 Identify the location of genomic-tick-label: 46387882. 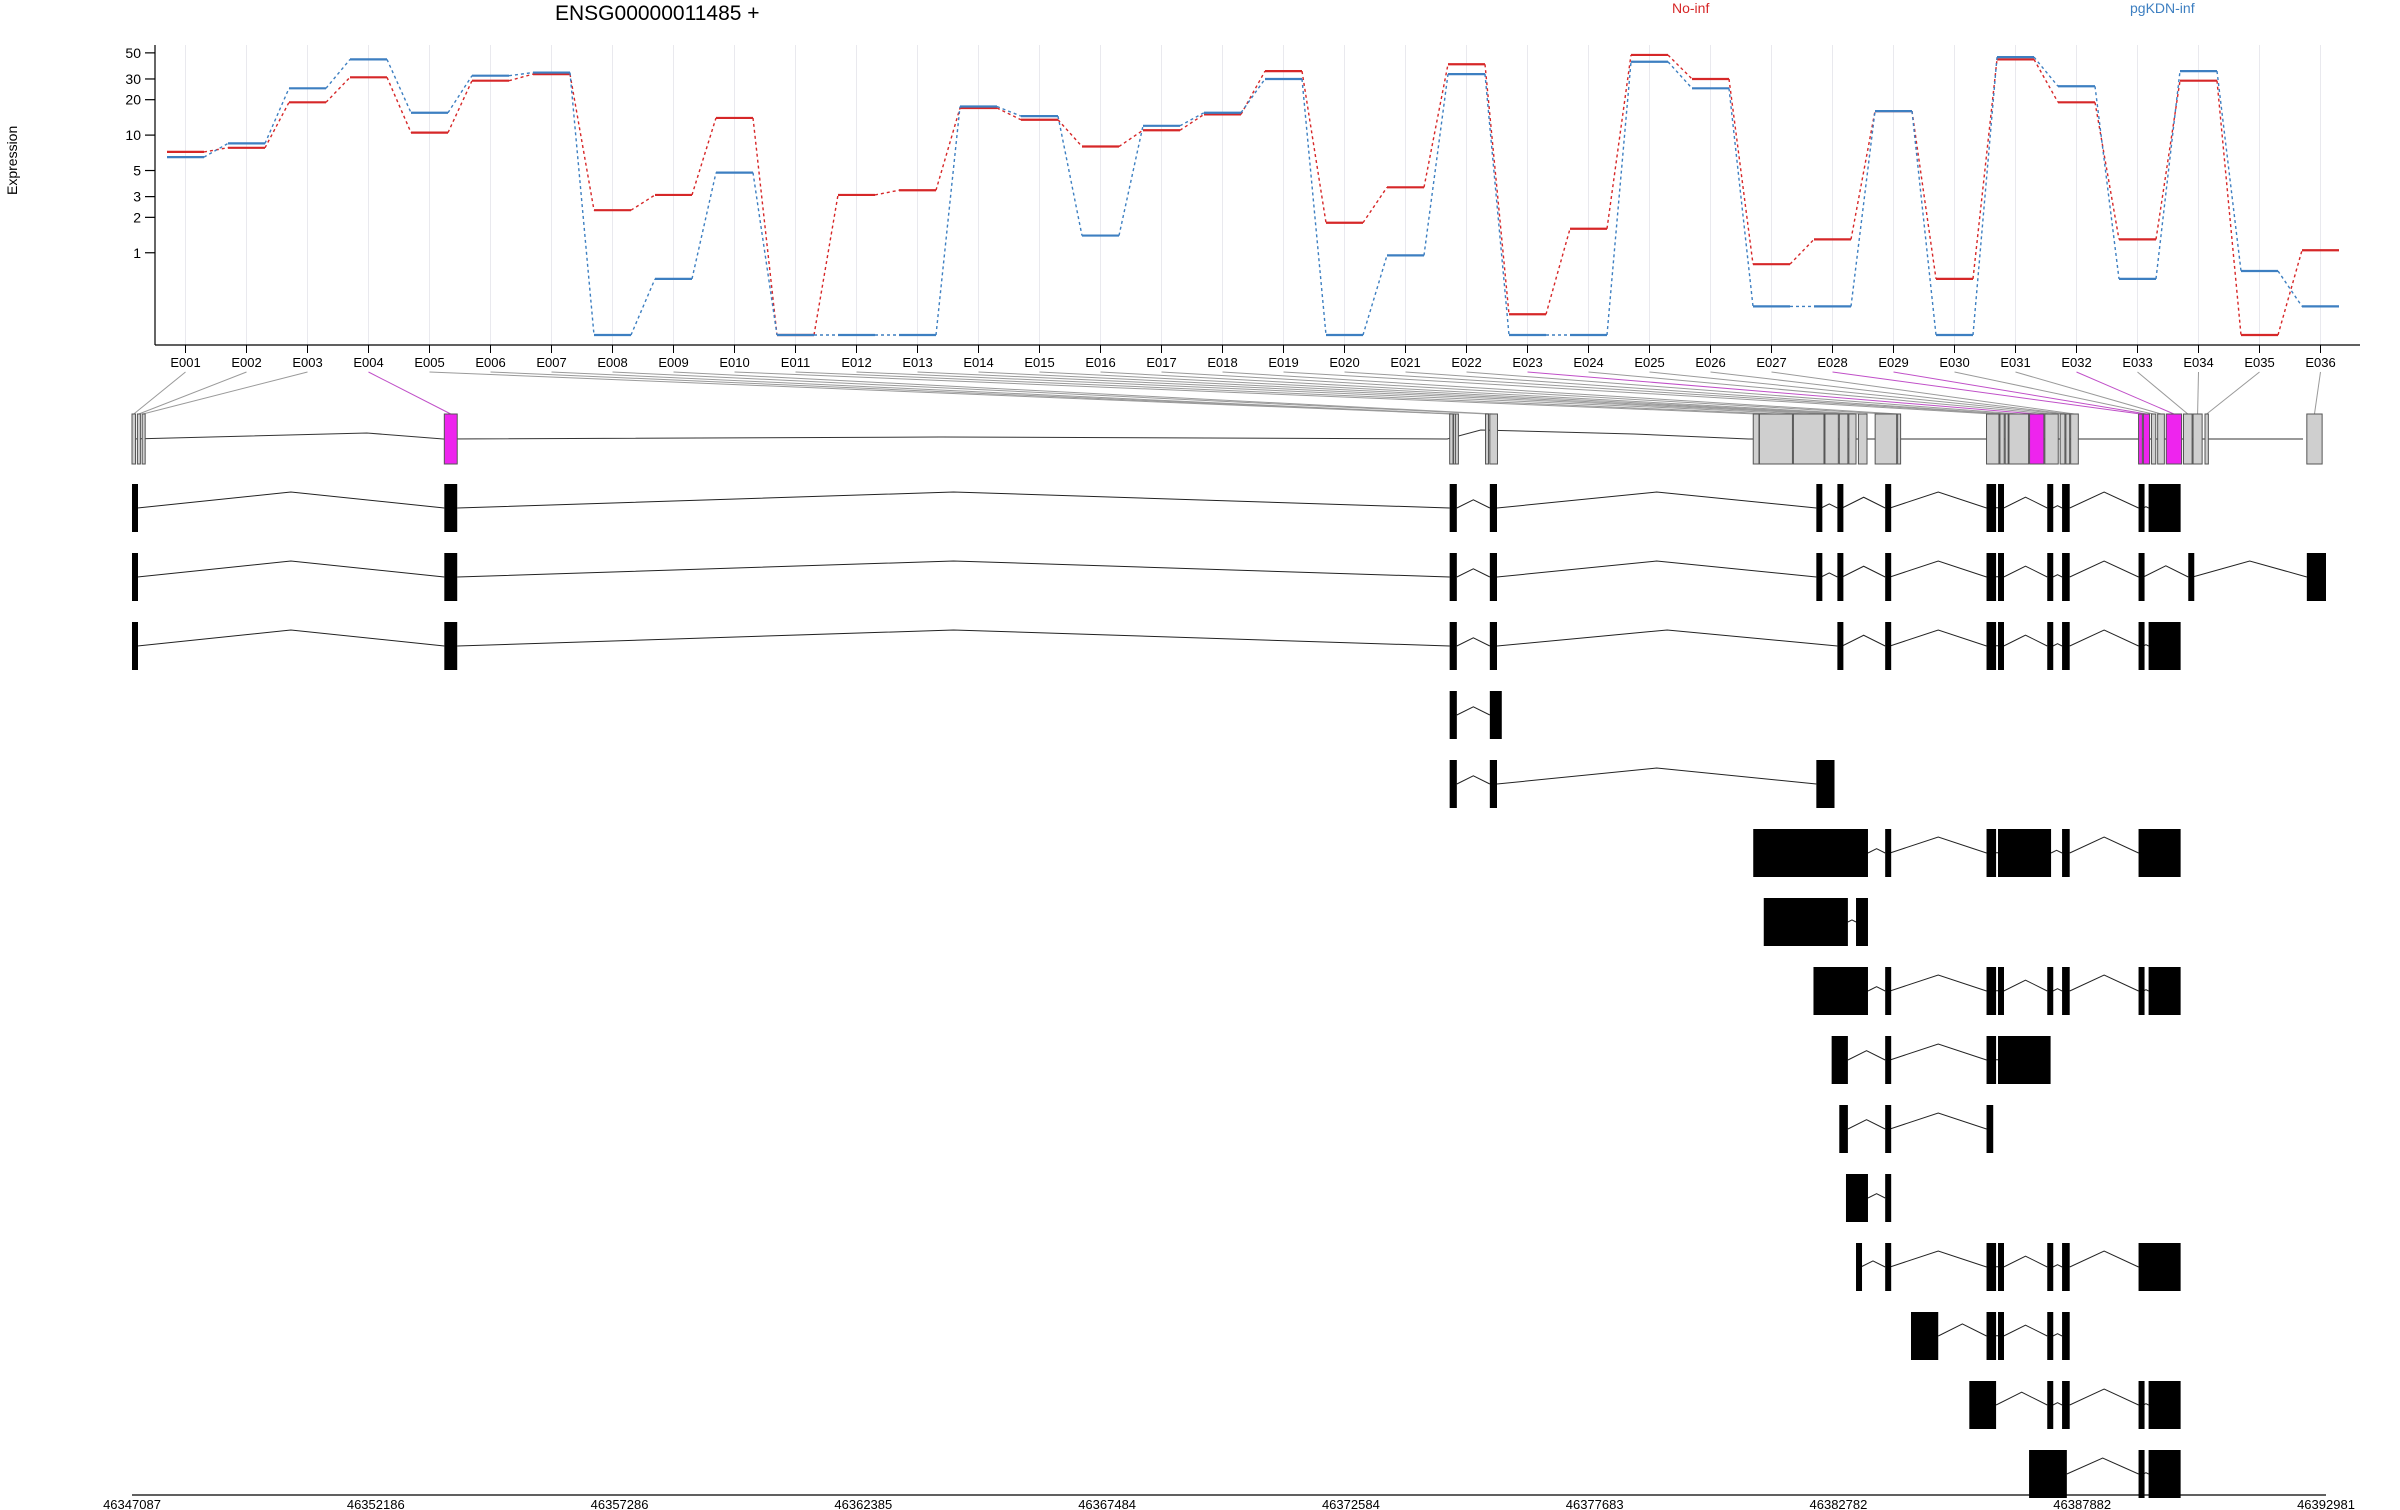
(2082, 1503).